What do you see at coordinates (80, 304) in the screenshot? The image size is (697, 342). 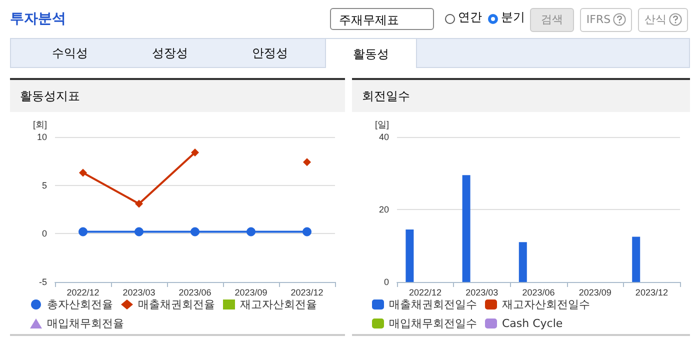 I see `legend-label: 총자산회전율` at bounding box center [80, 304].